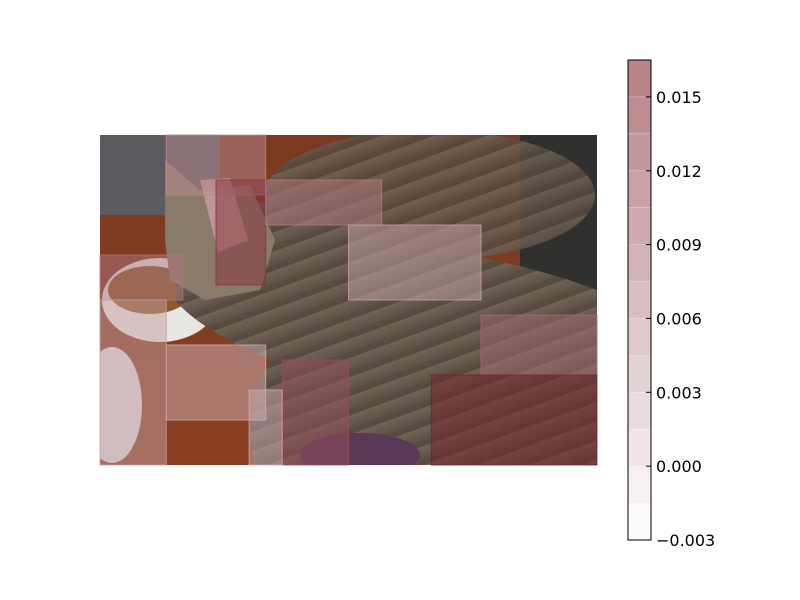 The width and height of the screenshot is (800, 600). I want to click on colorbar-tick-label: 0.009, so click(679, 245).